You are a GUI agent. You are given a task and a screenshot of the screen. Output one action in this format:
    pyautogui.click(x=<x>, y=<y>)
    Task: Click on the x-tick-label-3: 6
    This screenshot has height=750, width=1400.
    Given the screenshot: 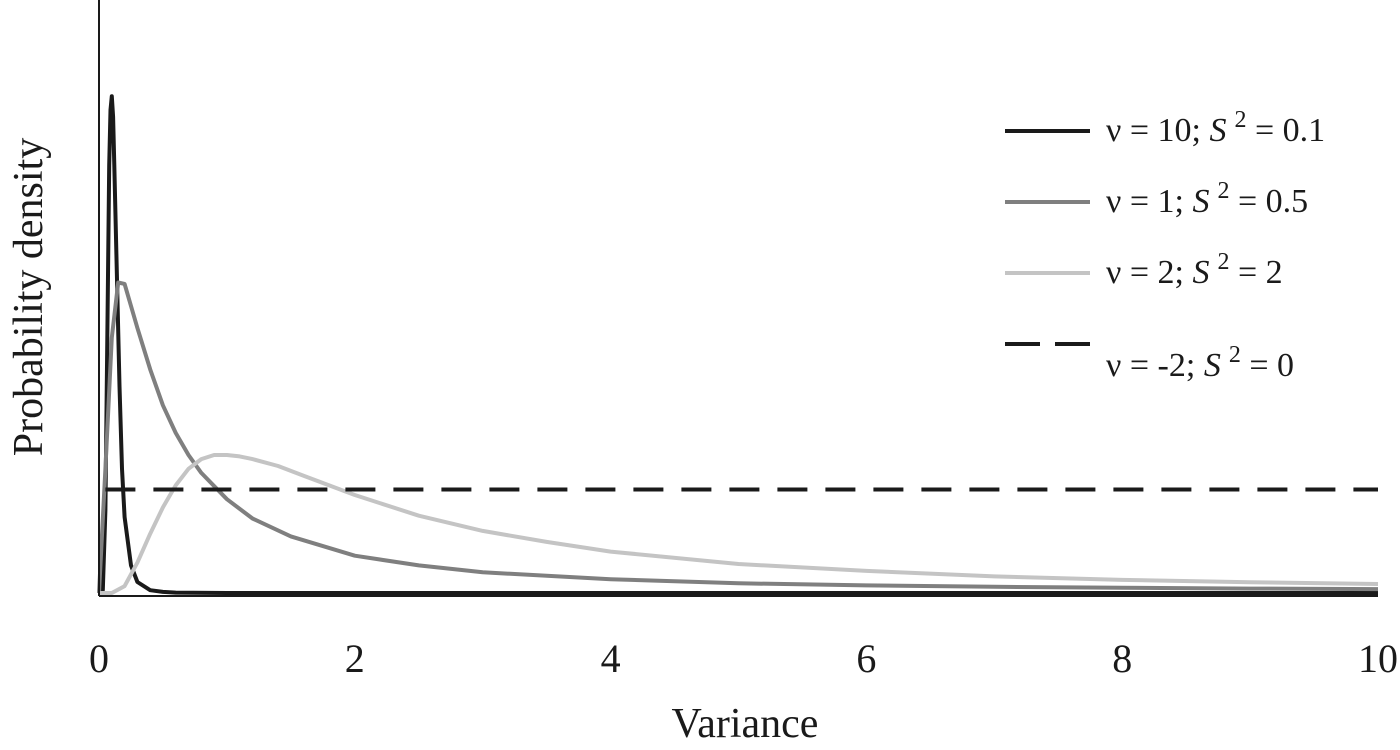 What is the action you would take?
    pyautogui.click(x=866, y=658)
    